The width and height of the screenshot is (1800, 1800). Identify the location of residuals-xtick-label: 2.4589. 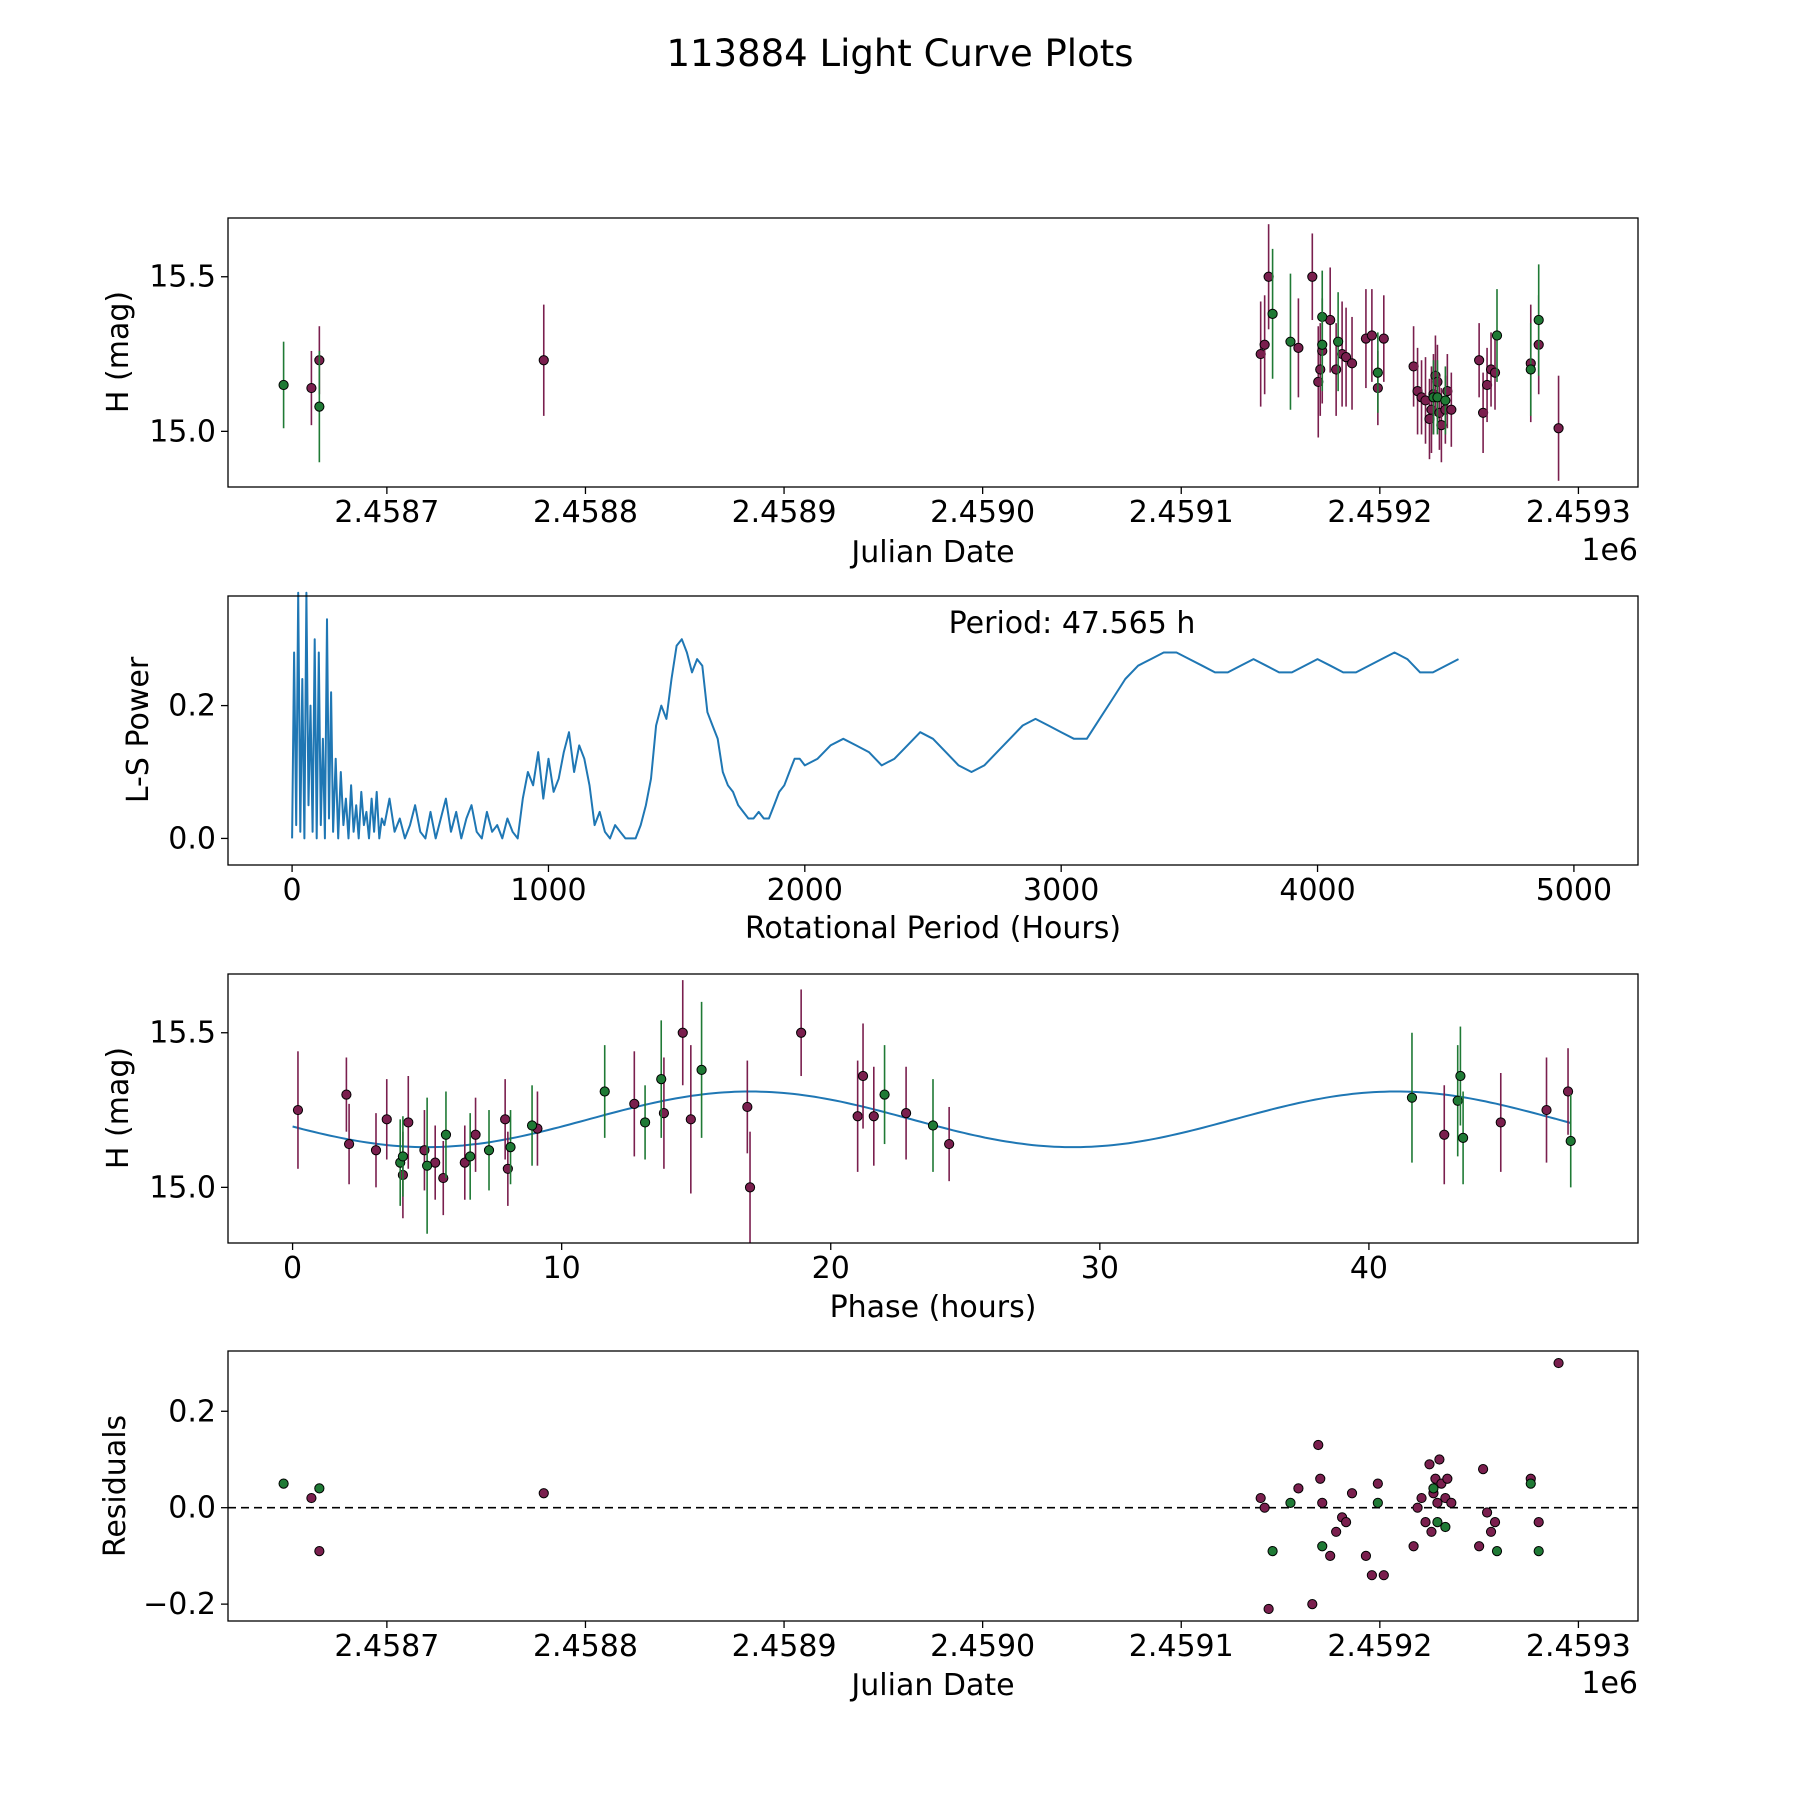
(784, 1646).